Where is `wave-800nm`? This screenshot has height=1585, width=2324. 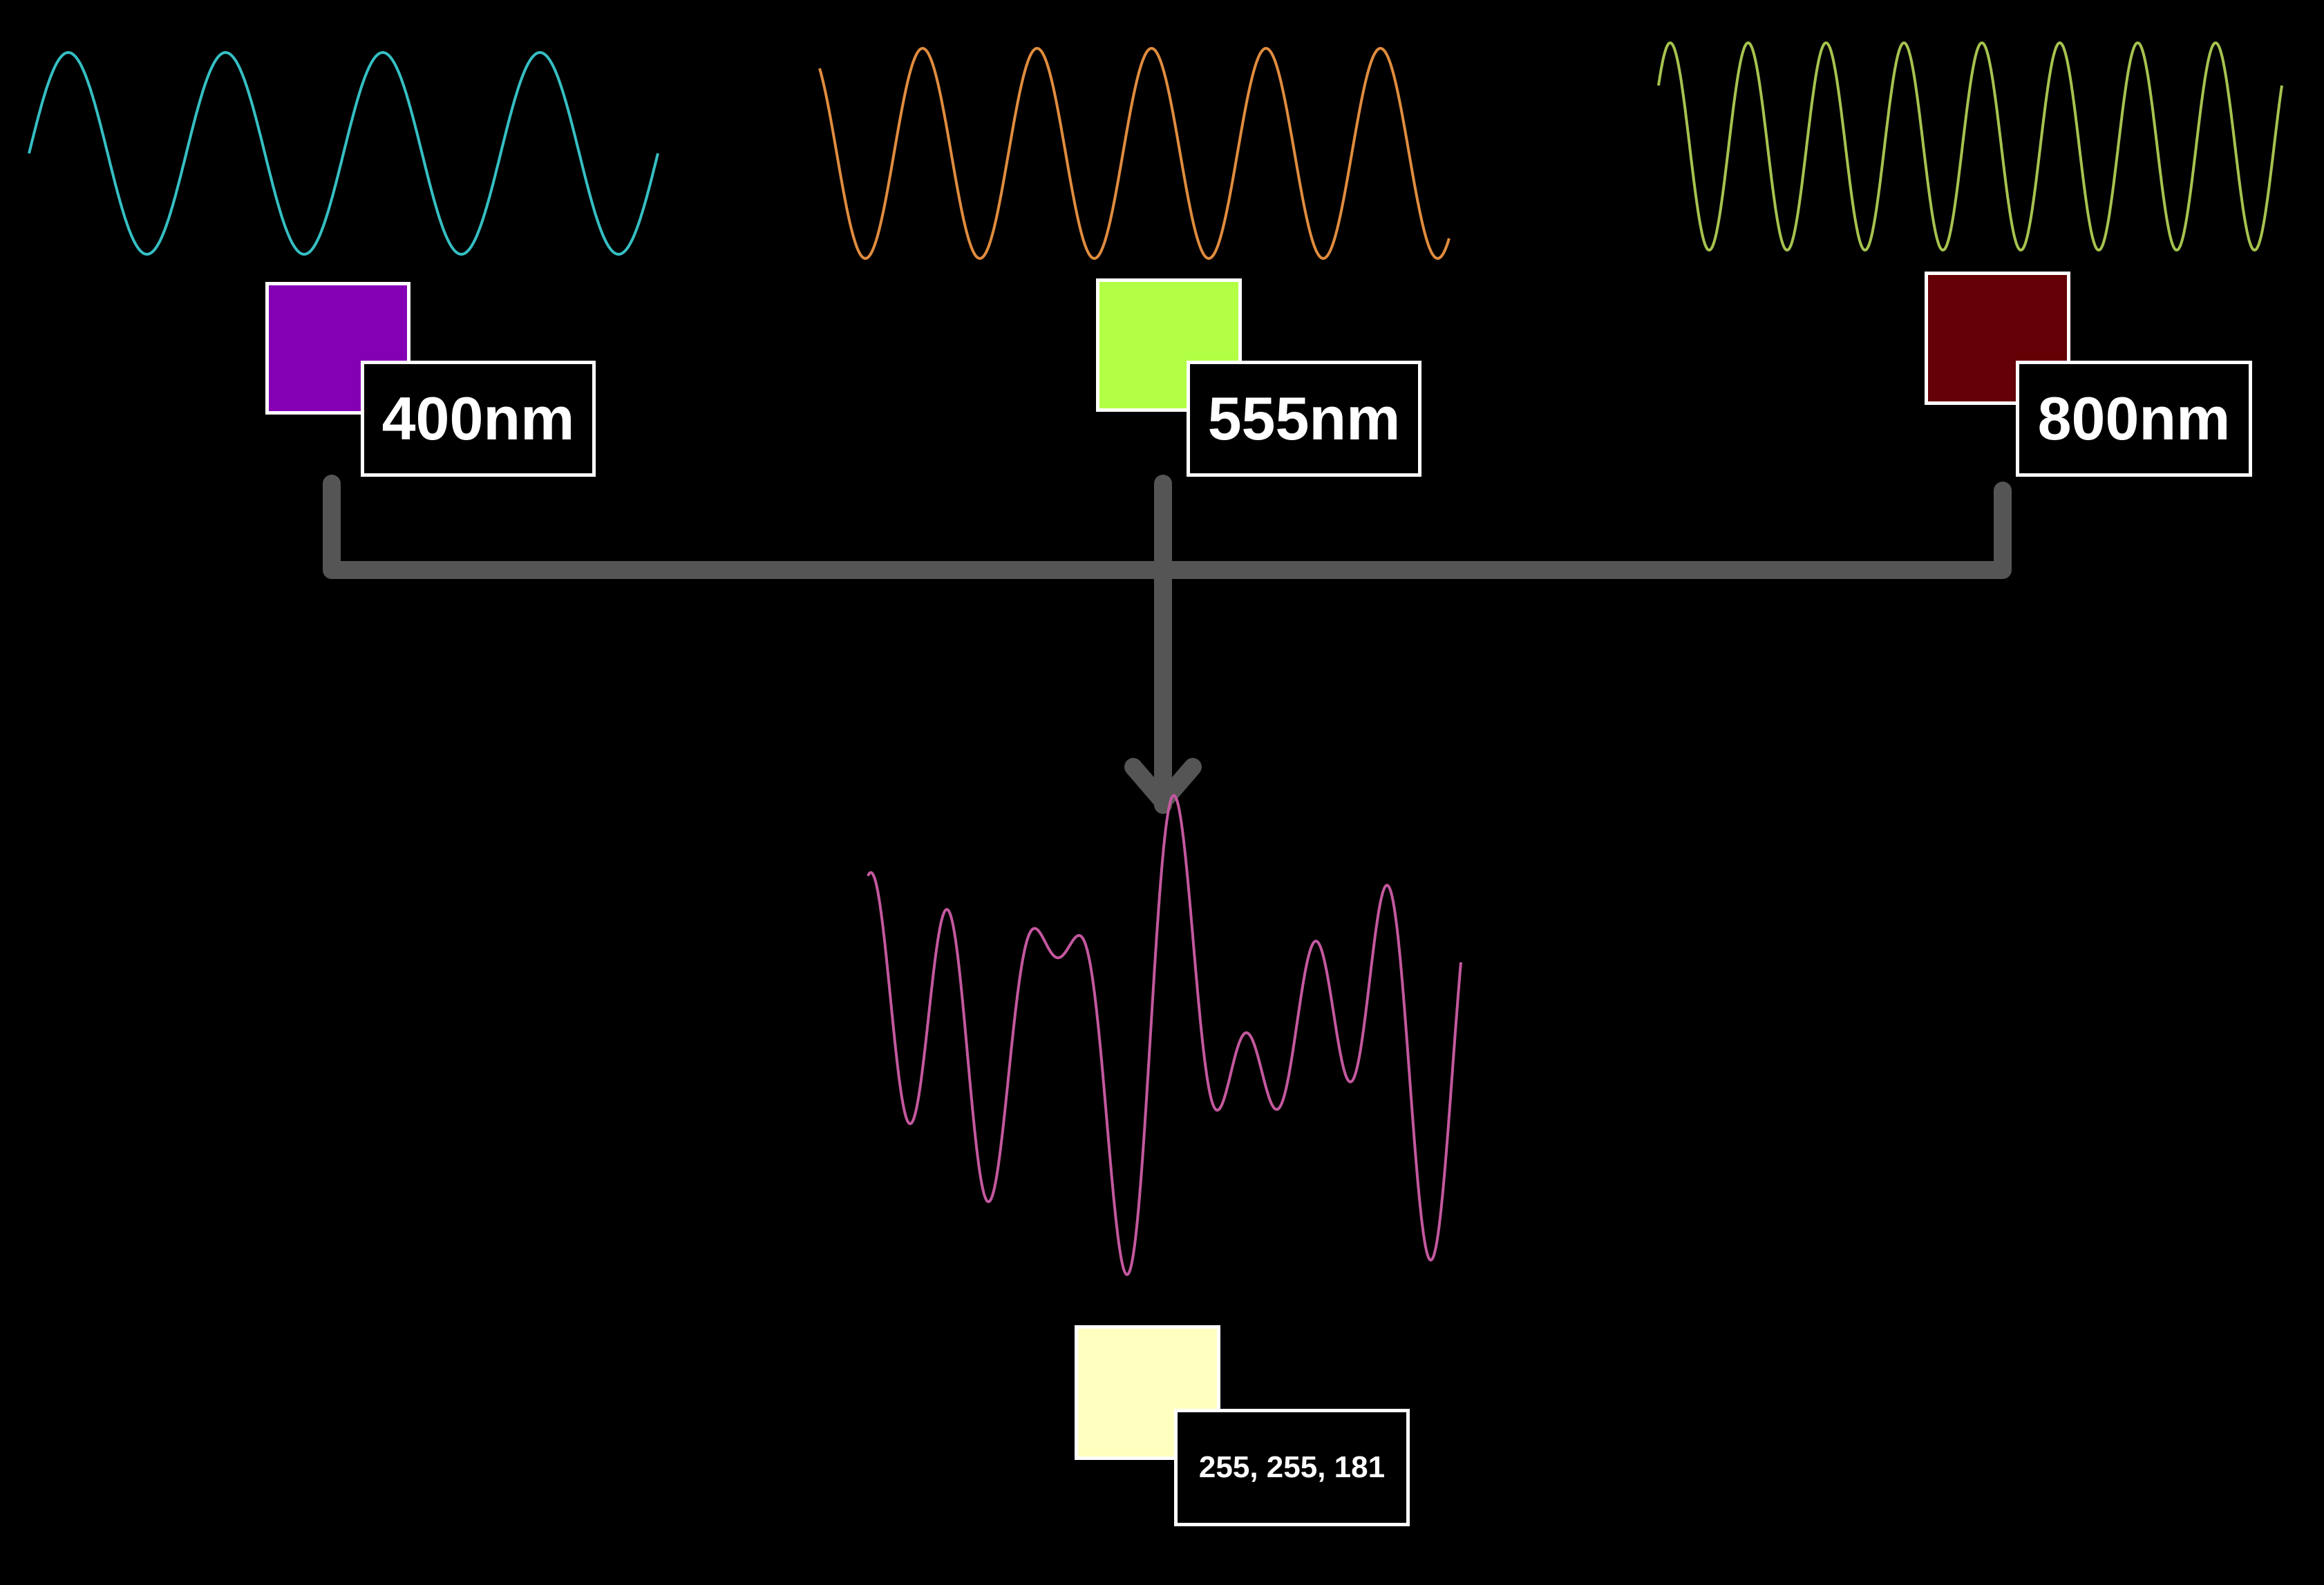
wave-800nm is located at coordinates (1970, 146).